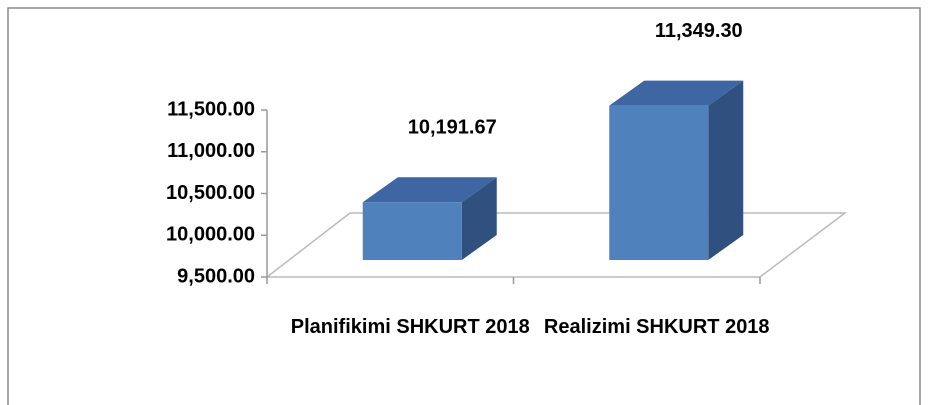  Describe the element at coordinates (211, 109) in the screenshot. I see `y-tick-label: 11,500.00` at that location.